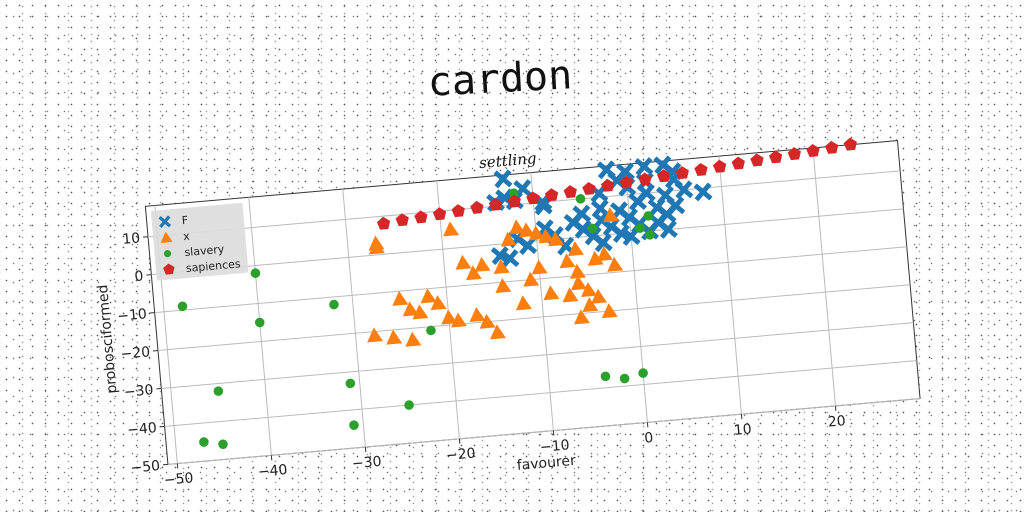 Image resolution: width=1024 pixels, height=512 pixels. I want to click on legend-label: x, so click(187, 237).